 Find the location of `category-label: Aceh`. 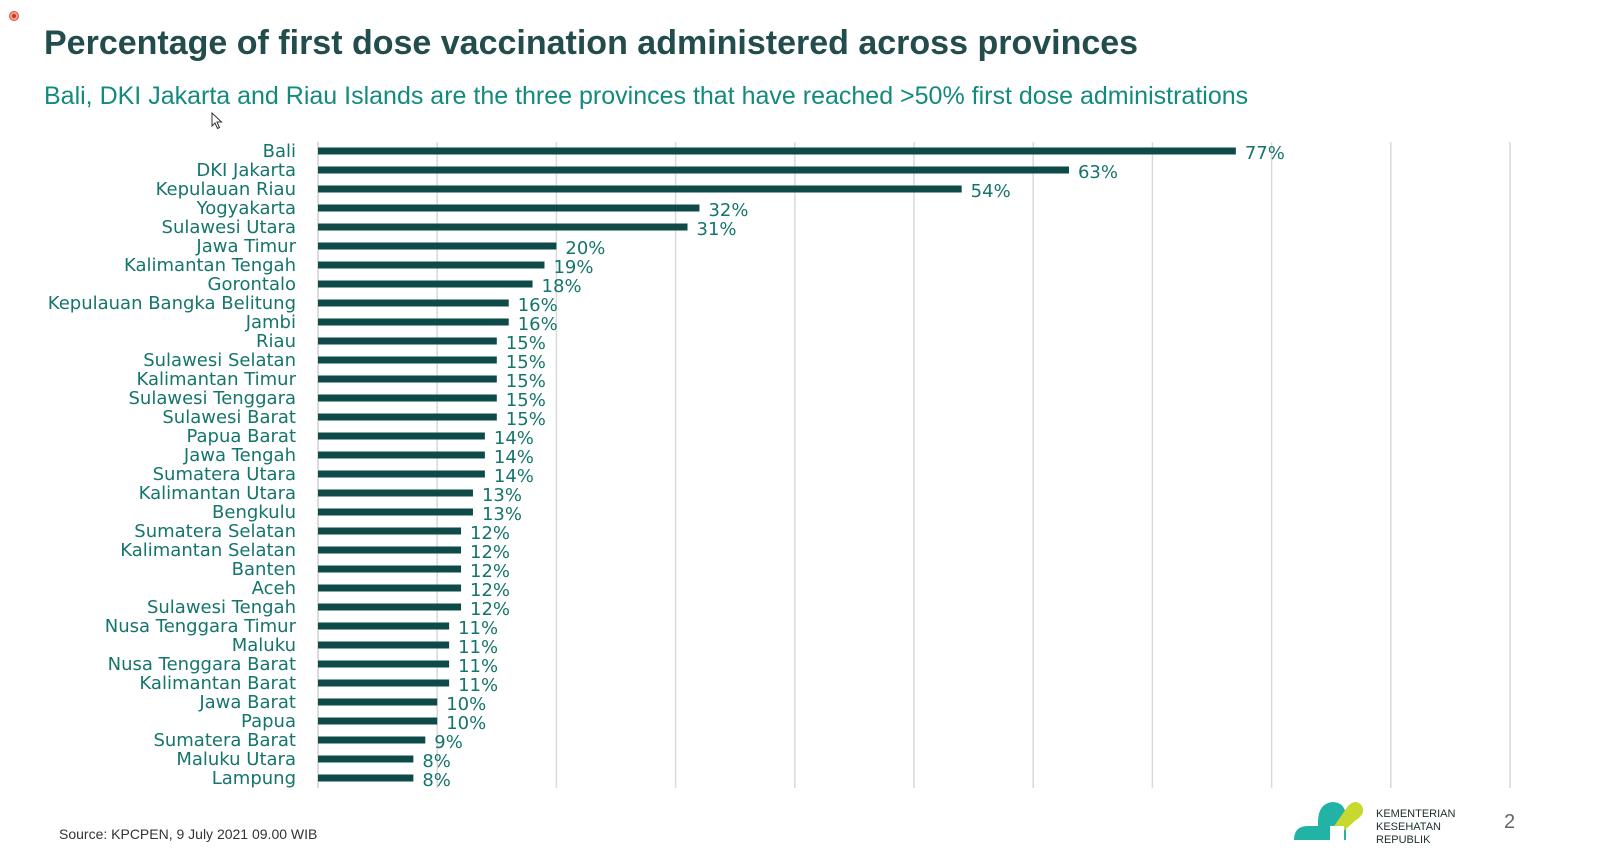

category-label: Aceh is located at coordinates (274, 588).